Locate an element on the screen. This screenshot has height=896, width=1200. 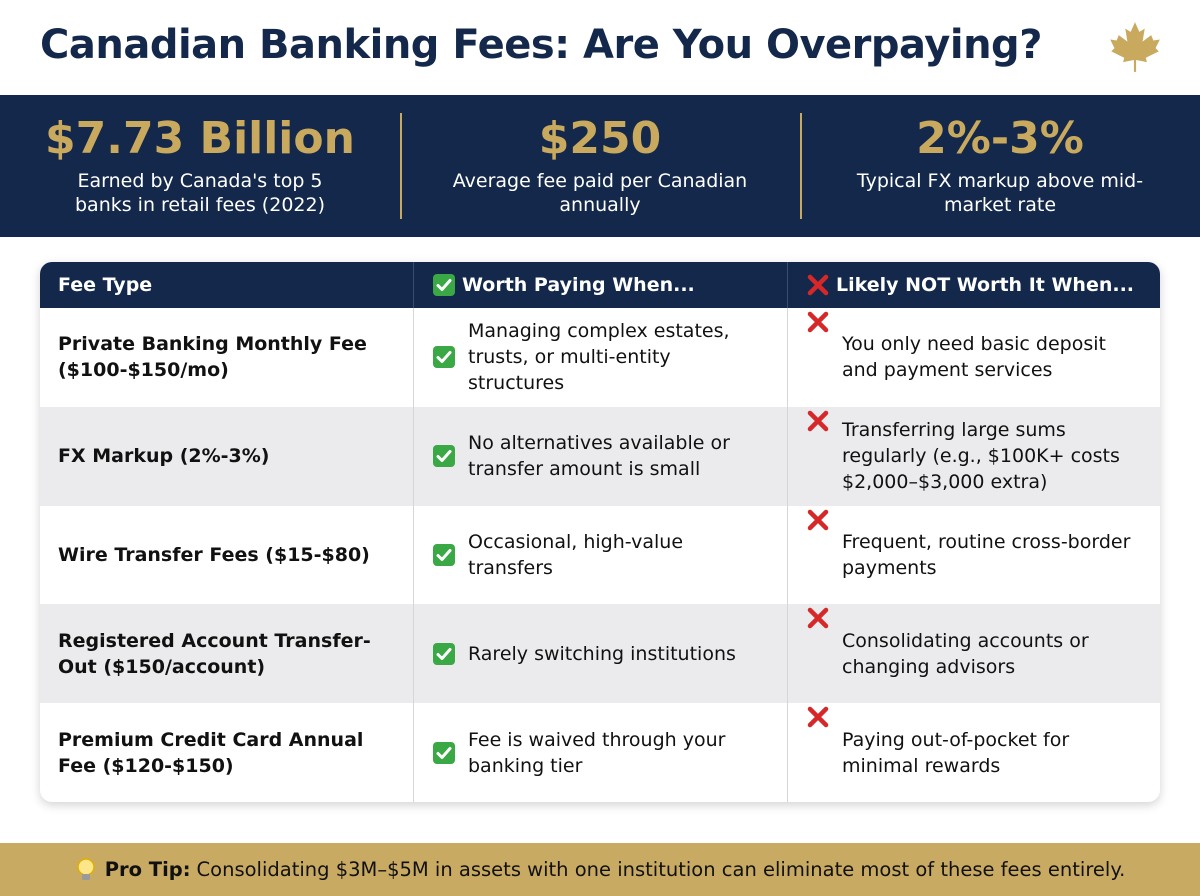
stat-label: Average fee paid per Canadian annually is located at coordinates (600, 193).